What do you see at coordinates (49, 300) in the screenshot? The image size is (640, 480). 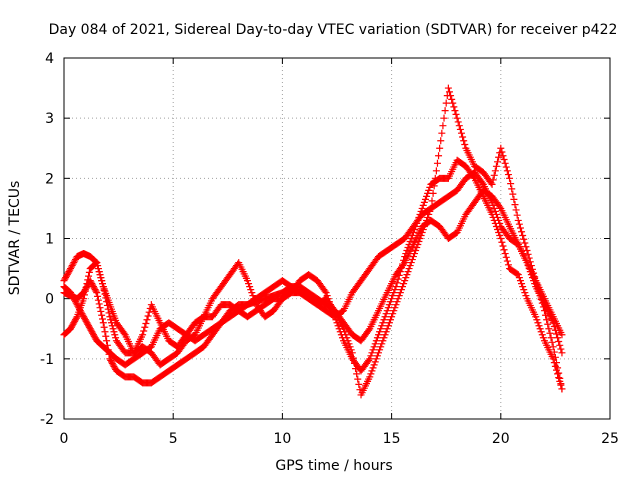 I see `y-tick-label: 0` at bounding box center [49, 300].